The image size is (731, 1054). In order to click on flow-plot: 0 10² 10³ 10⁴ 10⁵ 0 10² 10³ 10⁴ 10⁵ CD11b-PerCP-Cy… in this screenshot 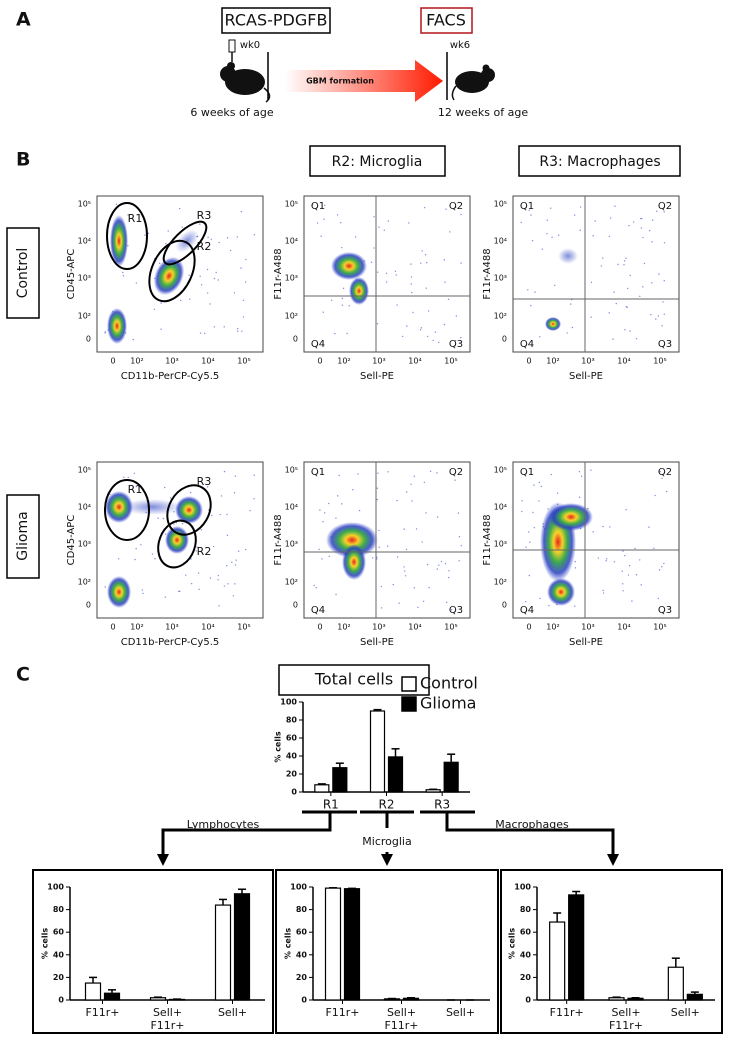, I will do `click(165, 554)`.